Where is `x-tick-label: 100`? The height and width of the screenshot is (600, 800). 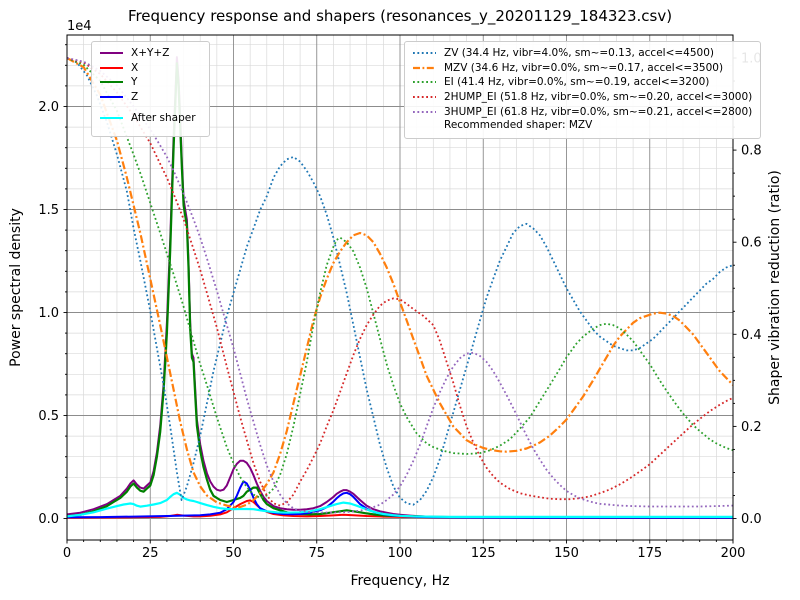
x-tick-label: 100 is located at coordinates (400, 553).